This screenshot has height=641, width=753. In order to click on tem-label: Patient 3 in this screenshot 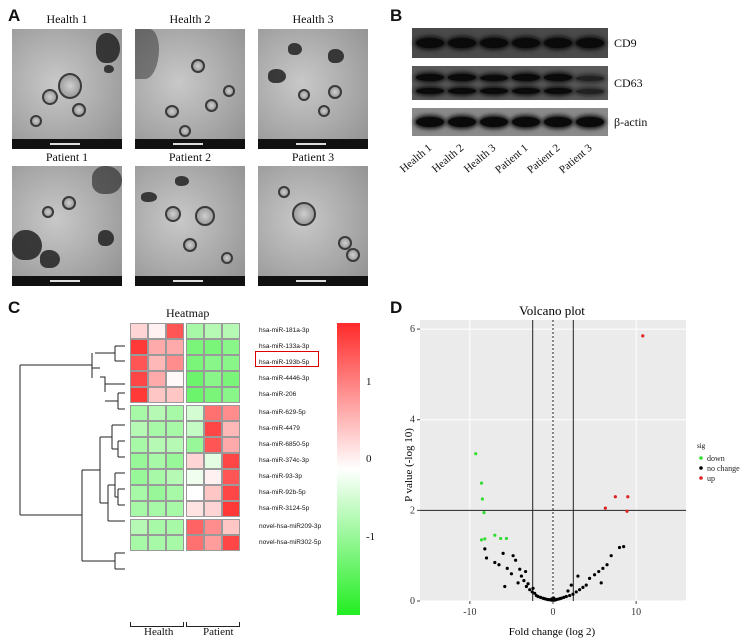, I will do `click(313, 157)`.